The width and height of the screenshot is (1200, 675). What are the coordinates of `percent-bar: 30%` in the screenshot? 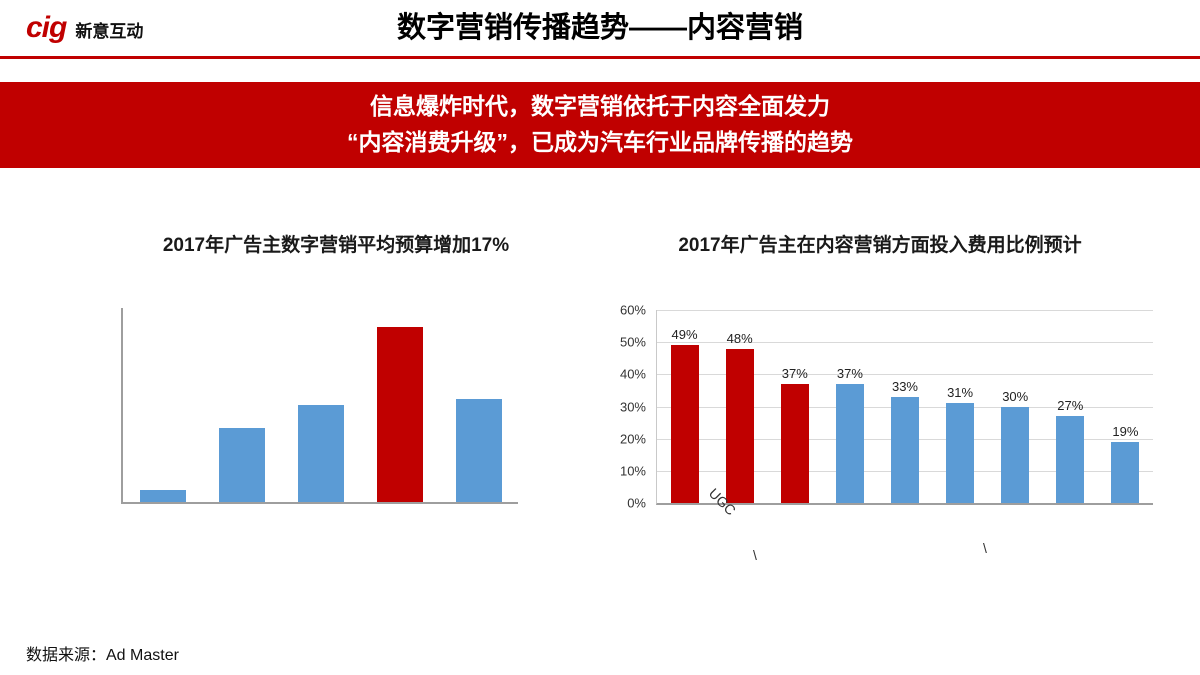 It's located at (1015, 446).